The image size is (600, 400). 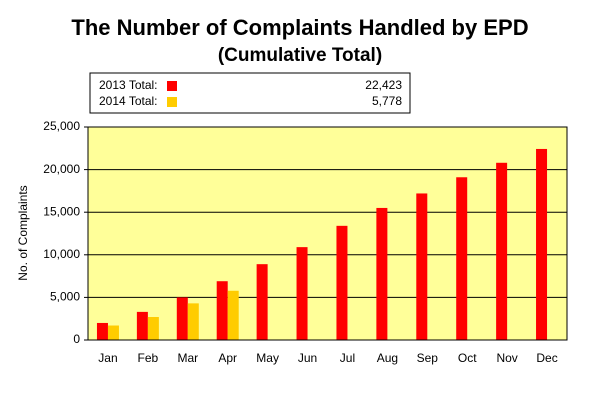 What do you see at coordinates (148, 358) in the screenshot?
I see `x-tick-label: Feb` at bounding box center [148, 358].